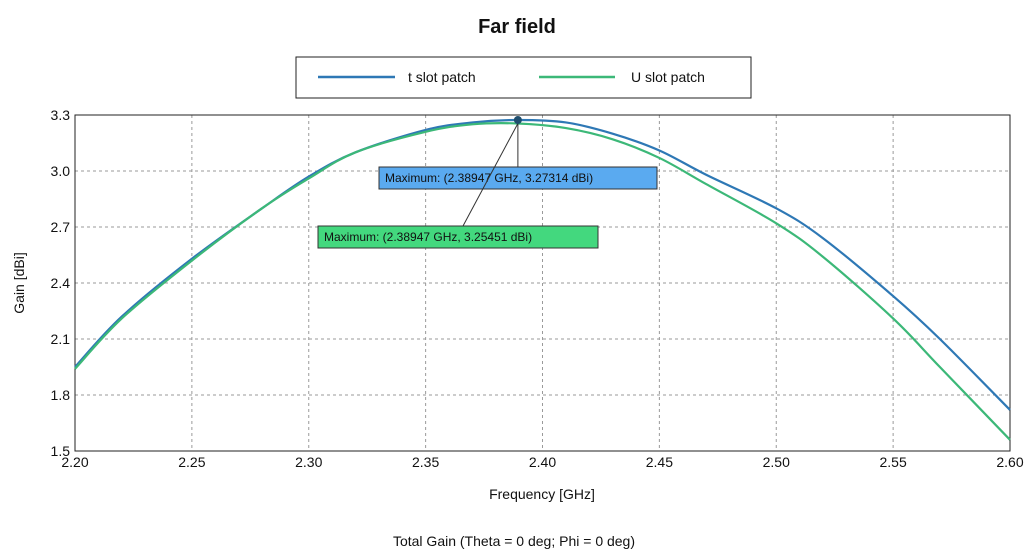 Image resolution: width=1030 pixels, height=551 pixels. What do you see at coordinates (61, 451) in the screenshot?
I see `y-tick-label: 1.5` at bounding box center [61, 451].